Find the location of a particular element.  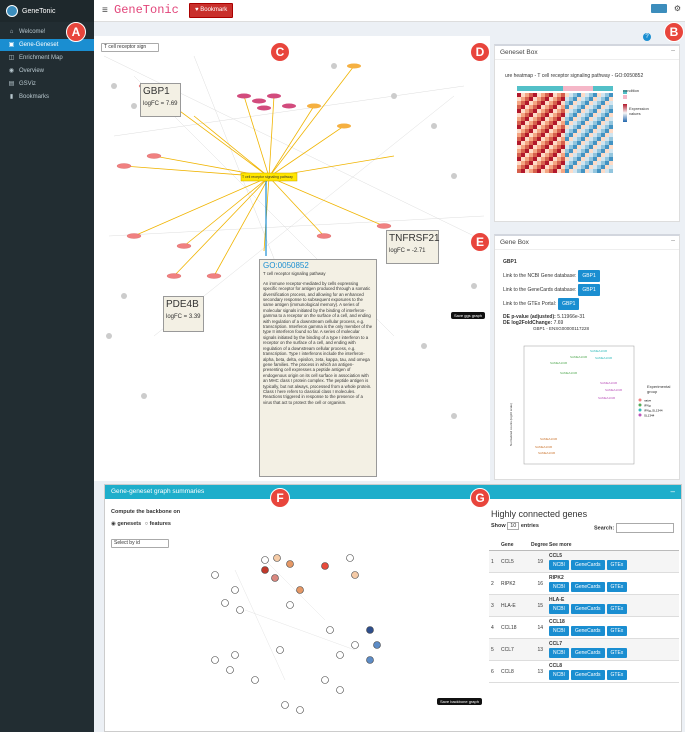

col-gene: Gene is located at coordinates (507, 544).